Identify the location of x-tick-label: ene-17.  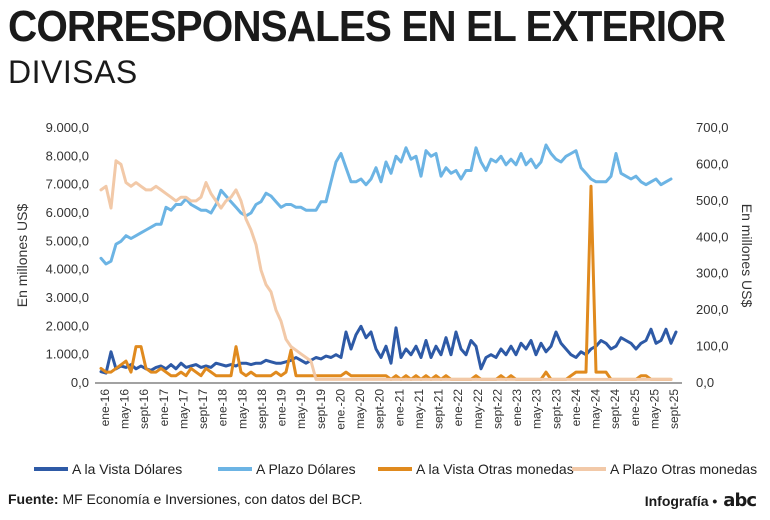
(164, 408).